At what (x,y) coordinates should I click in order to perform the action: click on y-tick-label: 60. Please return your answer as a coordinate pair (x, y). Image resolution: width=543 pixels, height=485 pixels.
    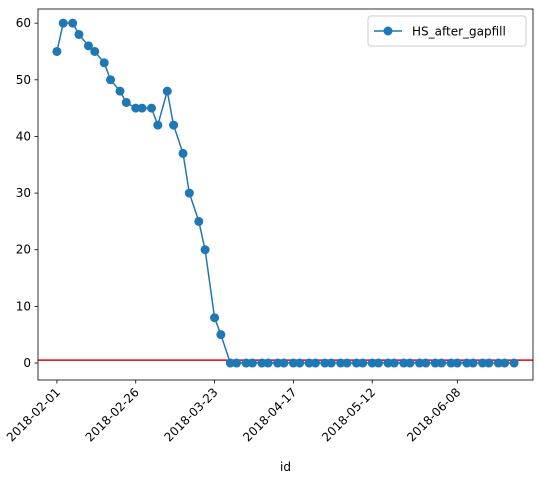
    Looking at the image, I should click on (23, 23).